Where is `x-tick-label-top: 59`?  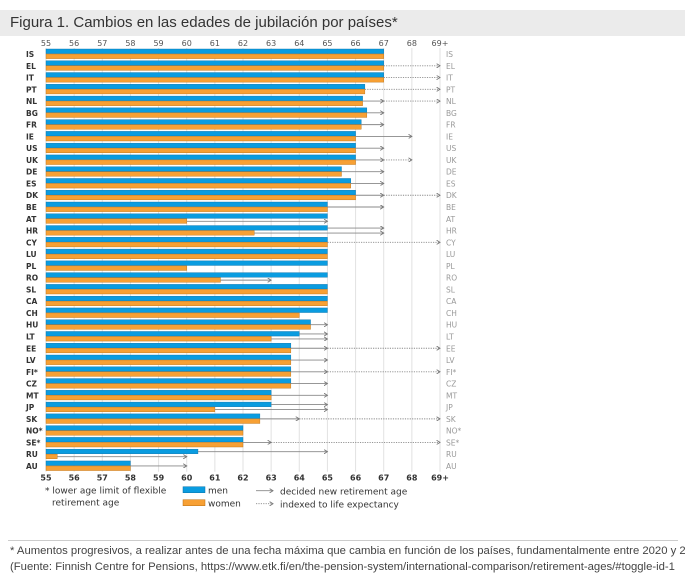 x-tick-label-top: 59 is located at coordinates (158, 43).